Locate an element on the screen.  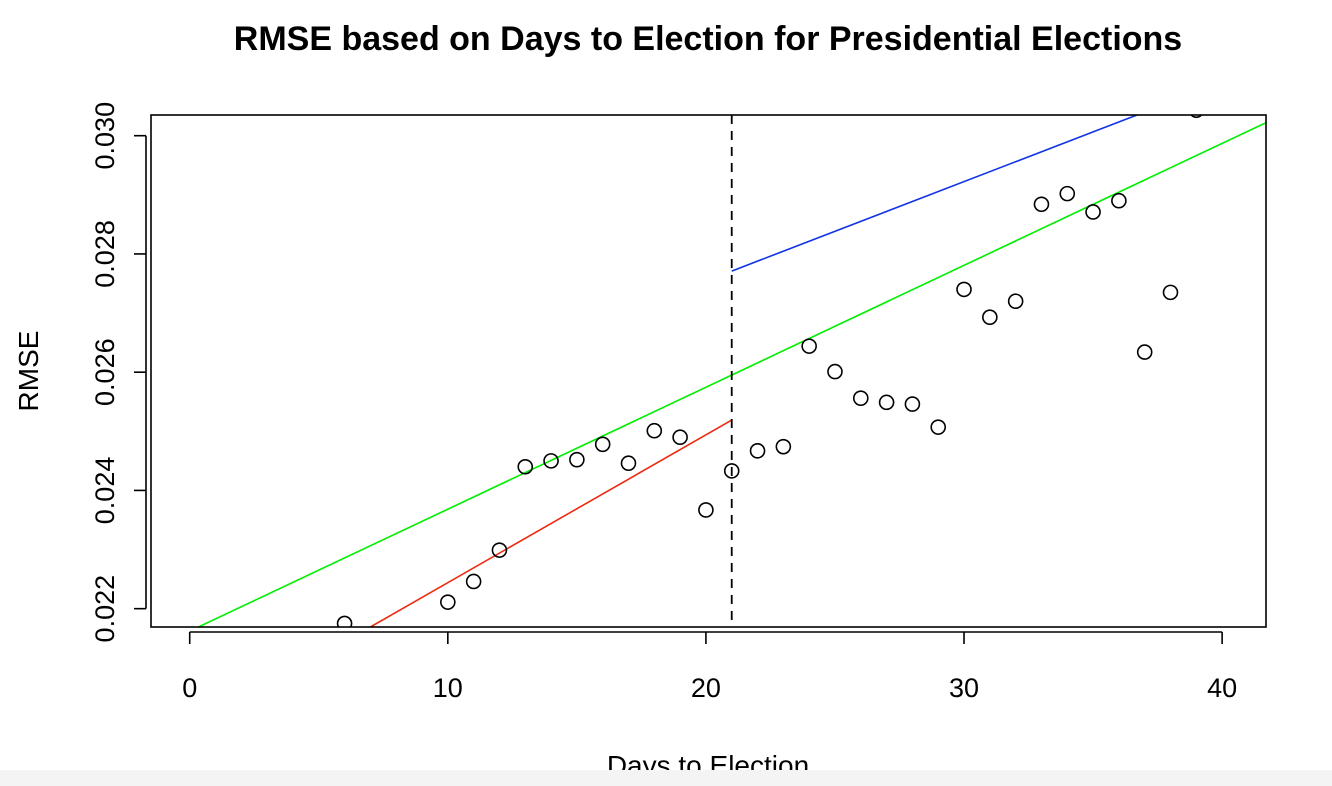
x-tick-label: 10 is located at coordinates (448, 688).